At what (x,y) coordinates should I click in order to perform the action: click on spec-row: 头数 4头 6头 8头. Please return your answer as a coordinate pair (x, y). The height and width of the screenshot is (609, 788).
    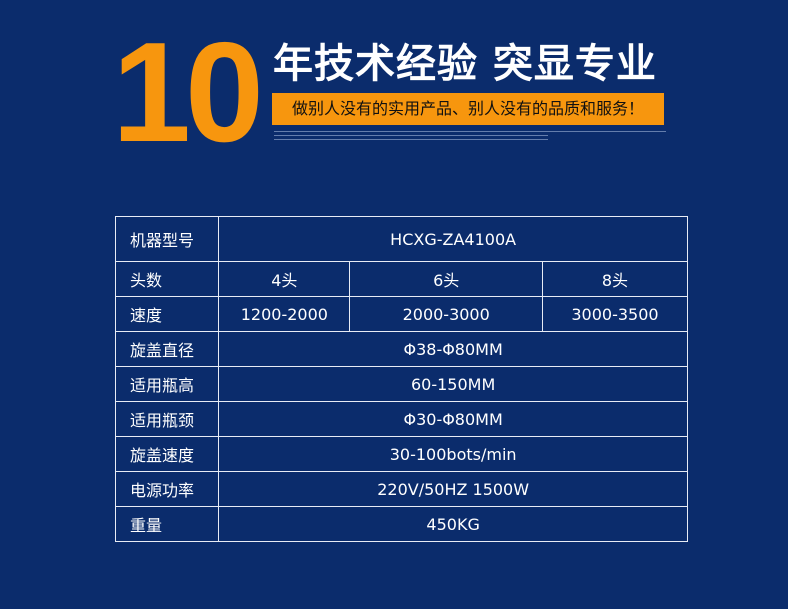
    Looking at the image, I should click on (401, 279).